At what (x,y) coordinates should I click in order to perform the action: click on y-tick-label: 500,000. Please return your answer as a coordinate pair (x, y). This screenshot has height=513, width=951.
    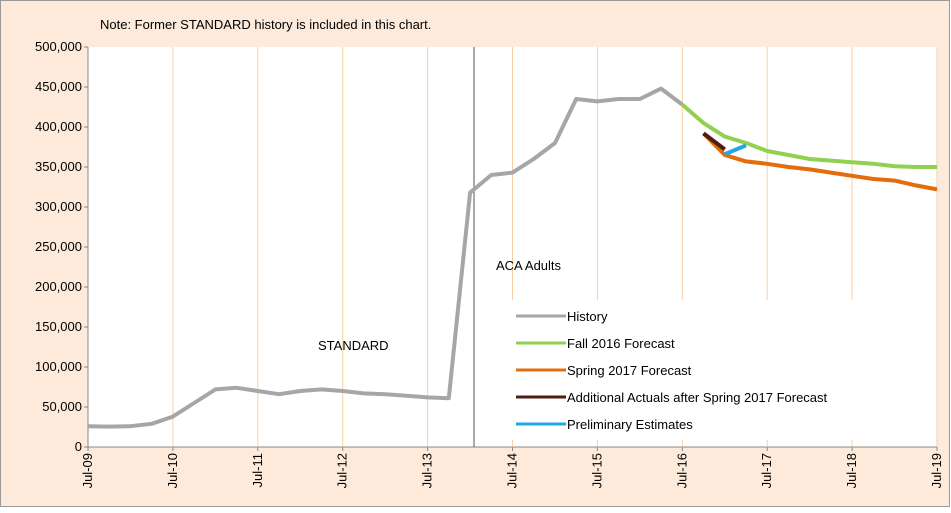
    Looking at the image, I should click on (58, 46).